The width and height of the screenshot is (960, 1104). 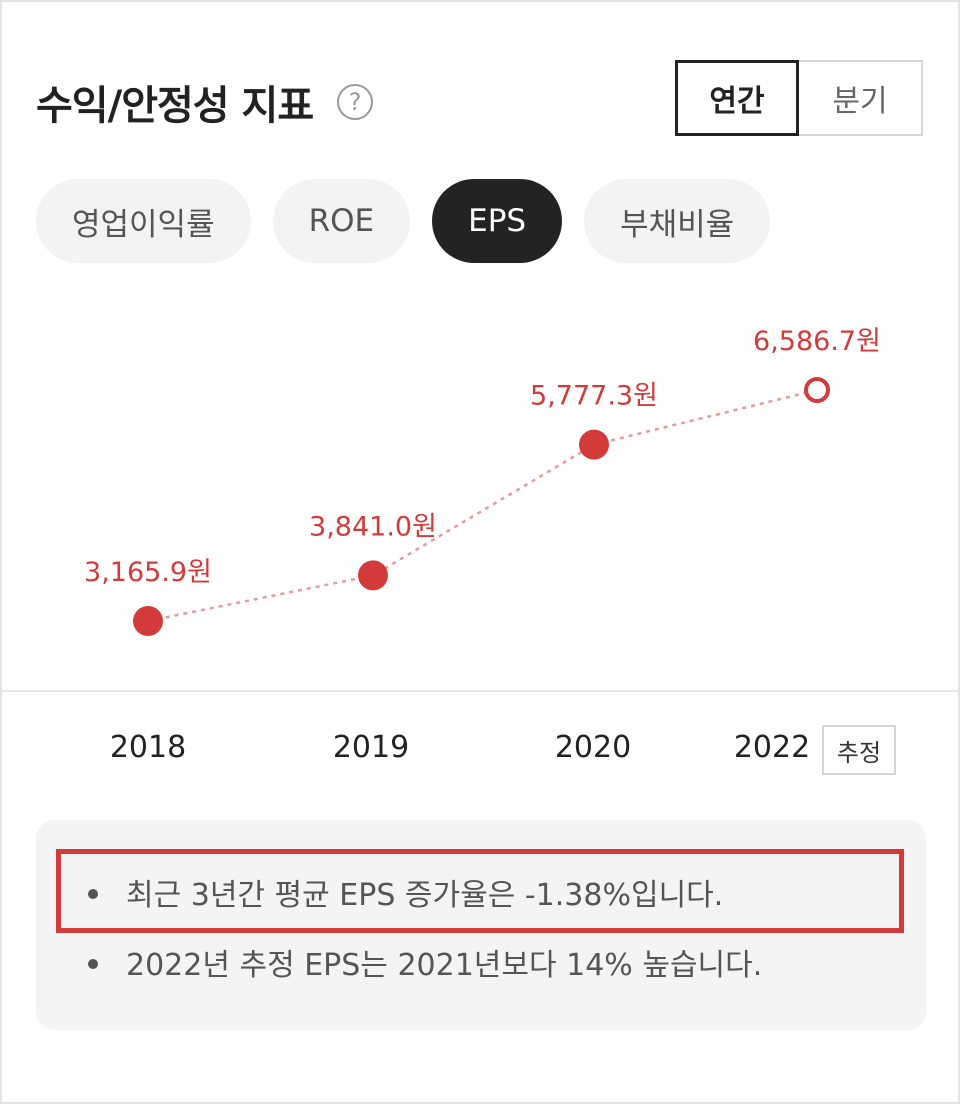 What do you see at coordinates (480, 752) in the screenshot?
I see `x-axis-labels: 2018 2019 2020 2022` at bounding box center [480, 752].